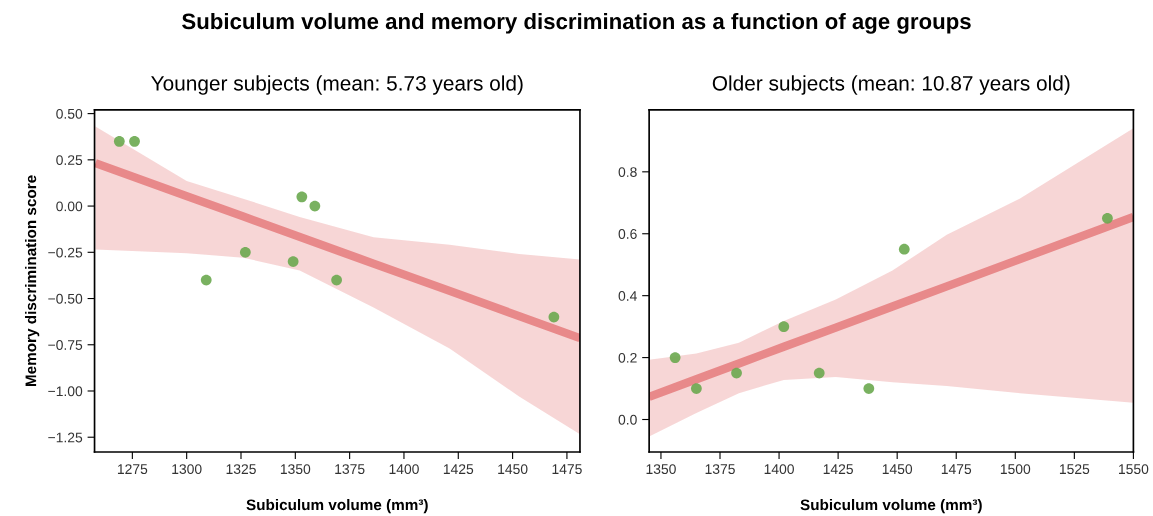 The height and width of the screenshot is (516, 1153). Describe the element at coordinates (627, 419) in the screenshot. I see `y-tick-label: 0.0` at that location.